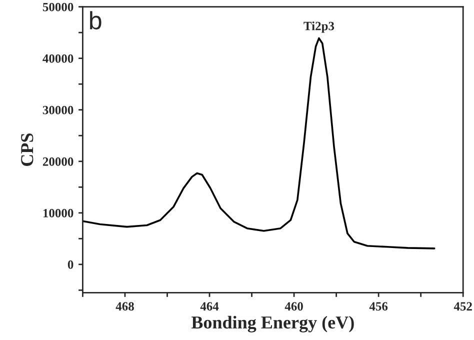 The image size is (474, 340). I want to click on x-tick-label: 456, so click(378, 306).